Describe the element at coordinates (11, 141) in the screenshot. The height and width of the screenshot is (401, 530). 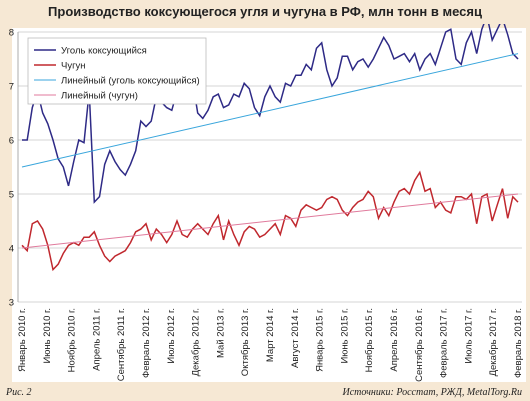
I see `y-tick-label: 6` at that location.